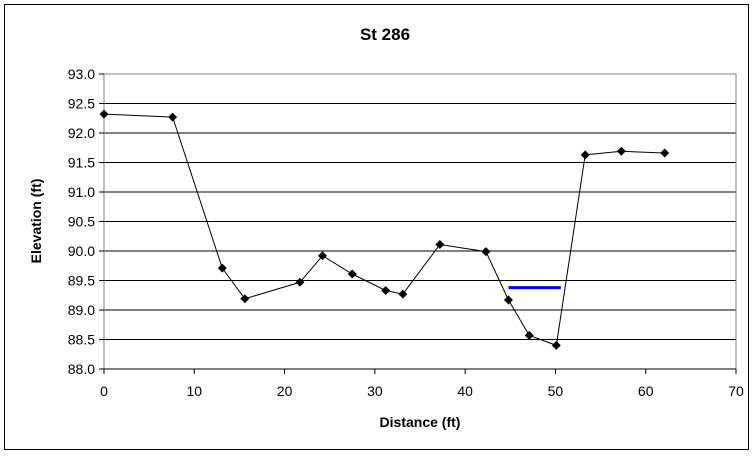  What do you see at coordinates (81, 251) in the screenshot?
I see `y-tick-label: 90.0` at bounding box center [81, 251].